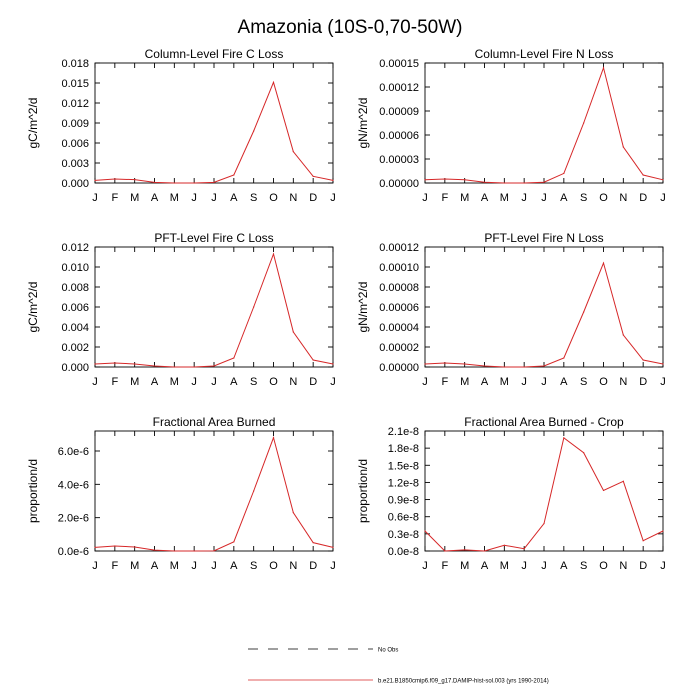 The width and height of the screenshot is (700, 700). What do you see at coordinates (73, 452) in the screenshot?
I see `y-tick-label: 6.0e-6` at bounding box center [73, 452].